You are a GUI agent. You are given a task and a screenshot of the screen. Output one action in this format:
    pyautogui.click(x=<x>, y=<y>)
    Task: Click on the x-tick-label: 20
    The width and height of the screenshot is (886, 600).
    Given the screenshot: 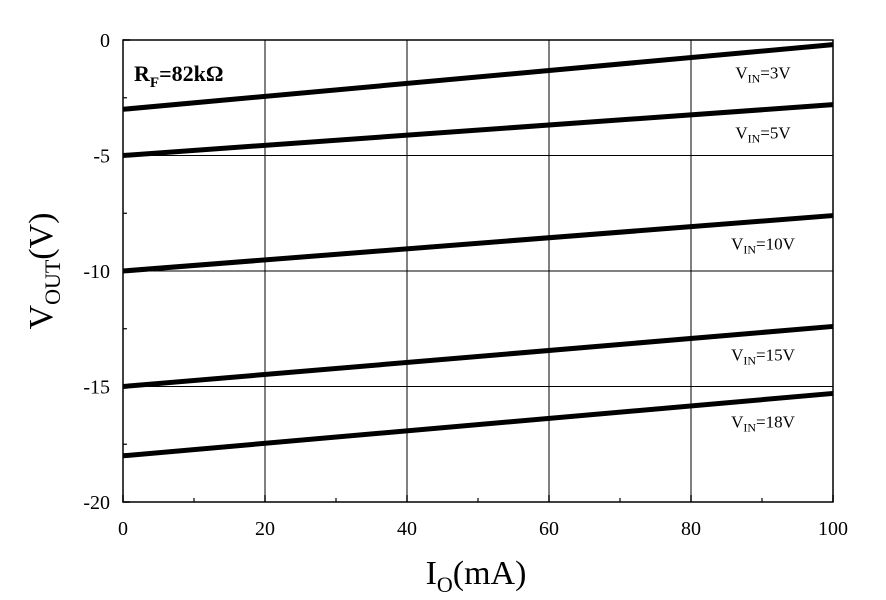 What is the action you would take?
    pyautogui.click(x=265, y=529)
    